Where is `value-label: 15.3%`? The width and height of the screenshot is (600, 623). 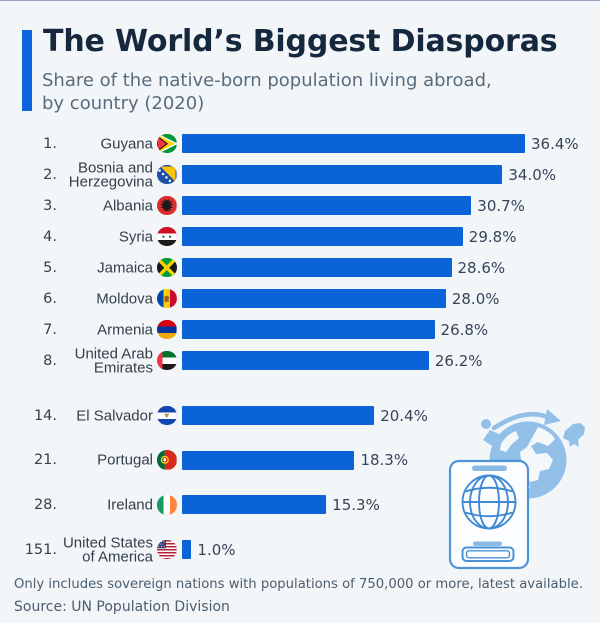
value-label: 15.3% is located at coordinates (356, 504).